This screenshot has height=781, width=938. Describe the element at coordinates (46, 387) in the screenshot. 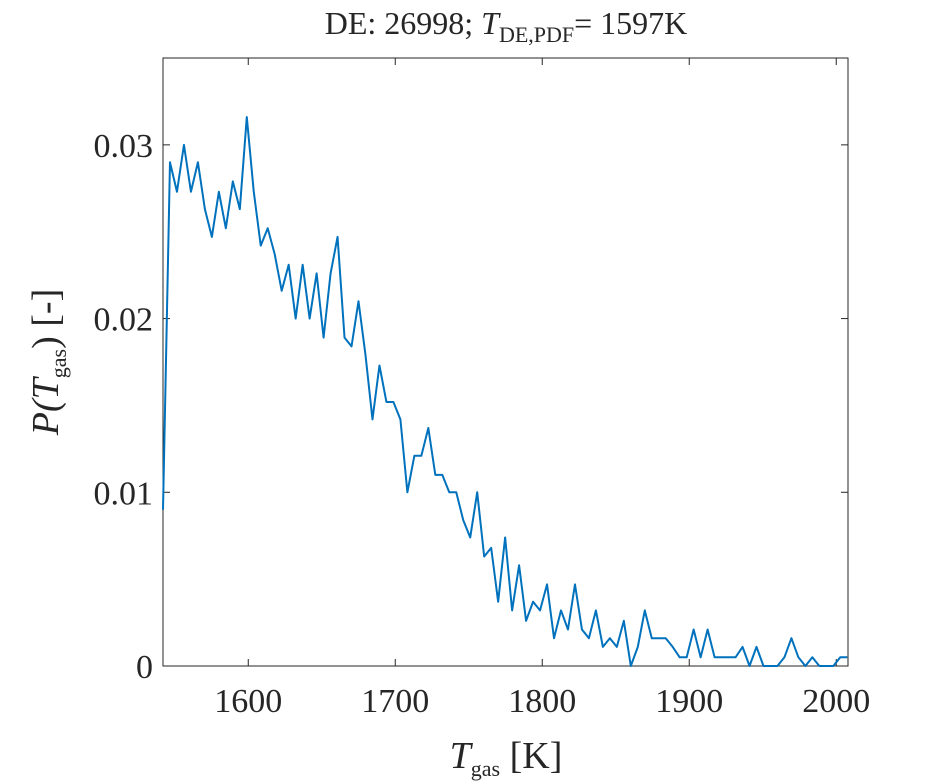

I see `y-label-symbol: T` at that location.